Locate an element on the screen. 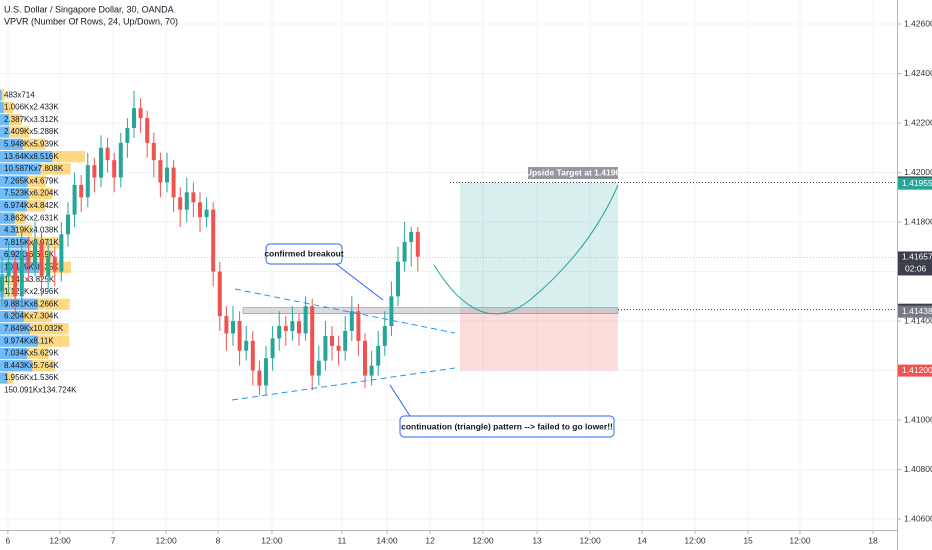  x-tick-label: 18 is located at coordinates (873, 540).